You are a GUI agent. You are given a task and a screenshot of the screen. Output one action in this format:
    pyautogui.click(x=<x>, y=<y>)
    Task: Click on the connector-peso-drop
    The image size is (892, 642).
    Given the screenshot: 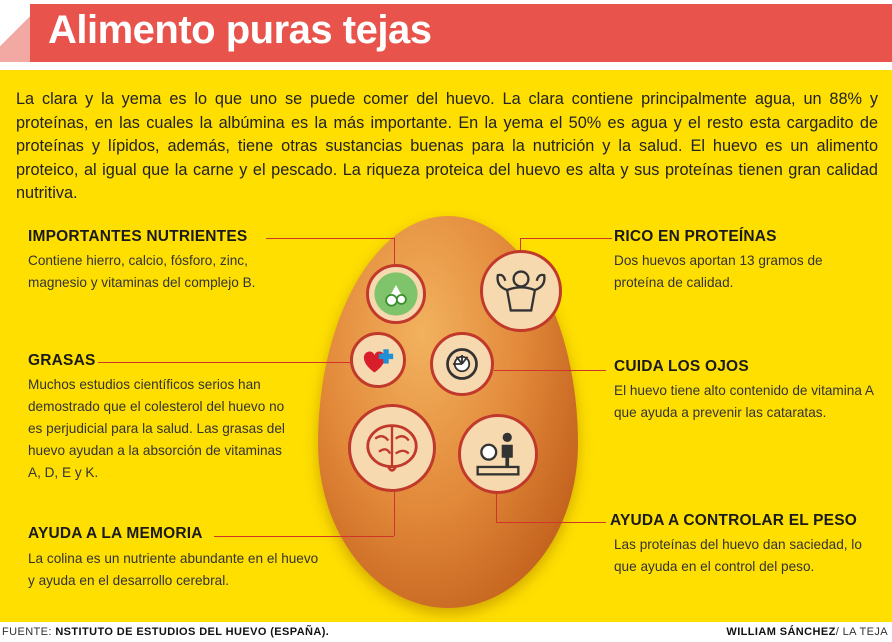 What is the action you would take?
    pyautogui.click(x=496, y=508)
    